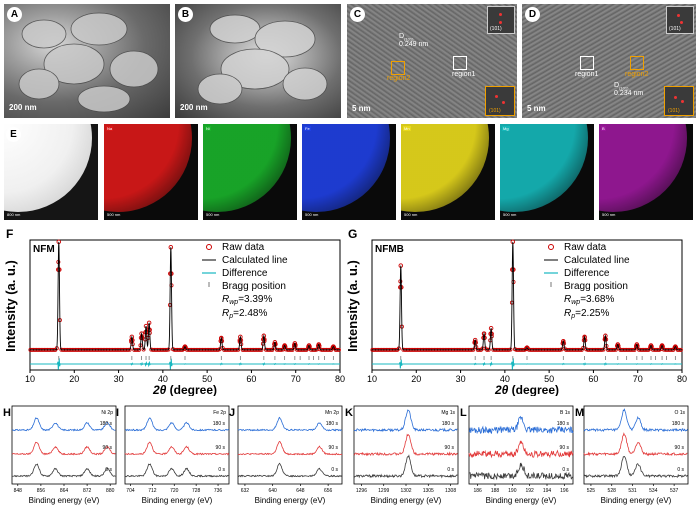 This screenshot has height=514, width=700. I want to click on fft-inset-top-d: (101), so click(680, 20).